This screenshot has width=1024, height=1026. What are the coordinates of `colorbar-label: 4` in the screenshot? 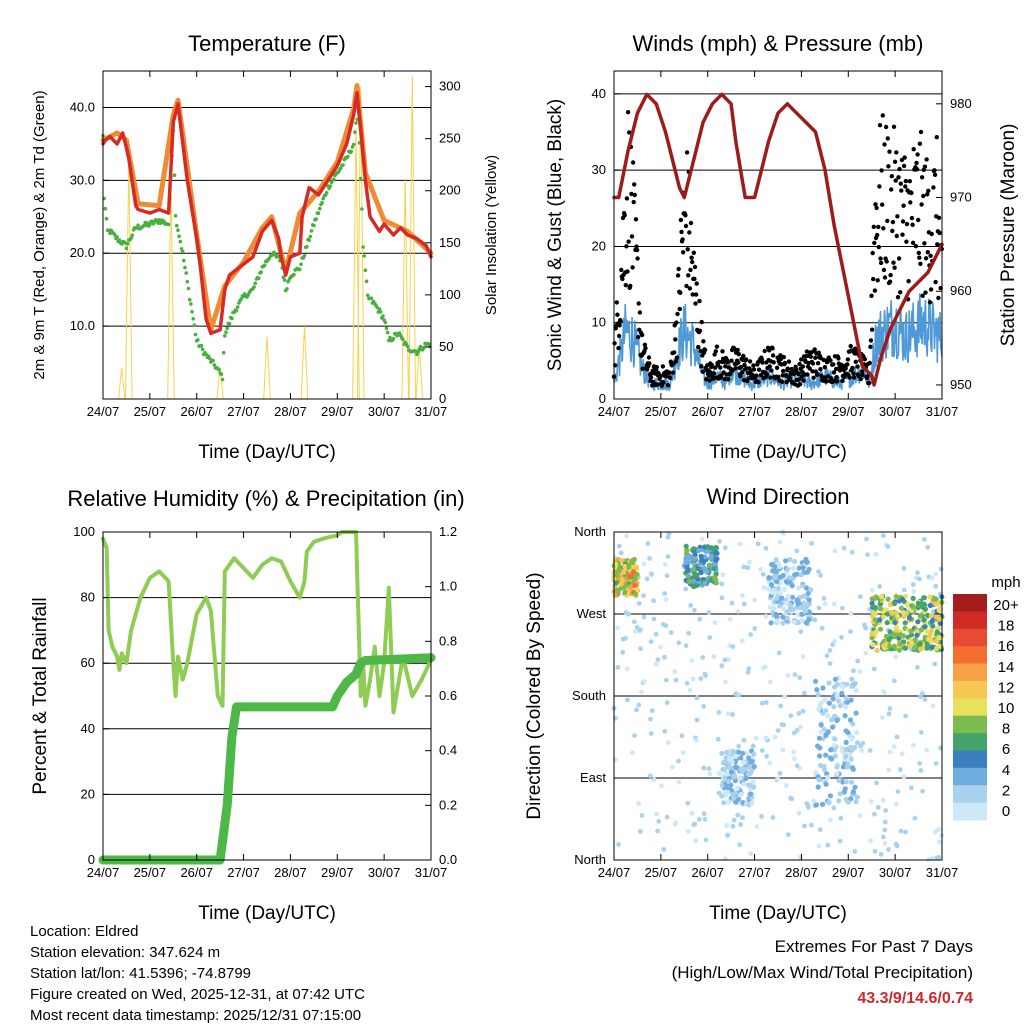 It's located at (1006, 770).